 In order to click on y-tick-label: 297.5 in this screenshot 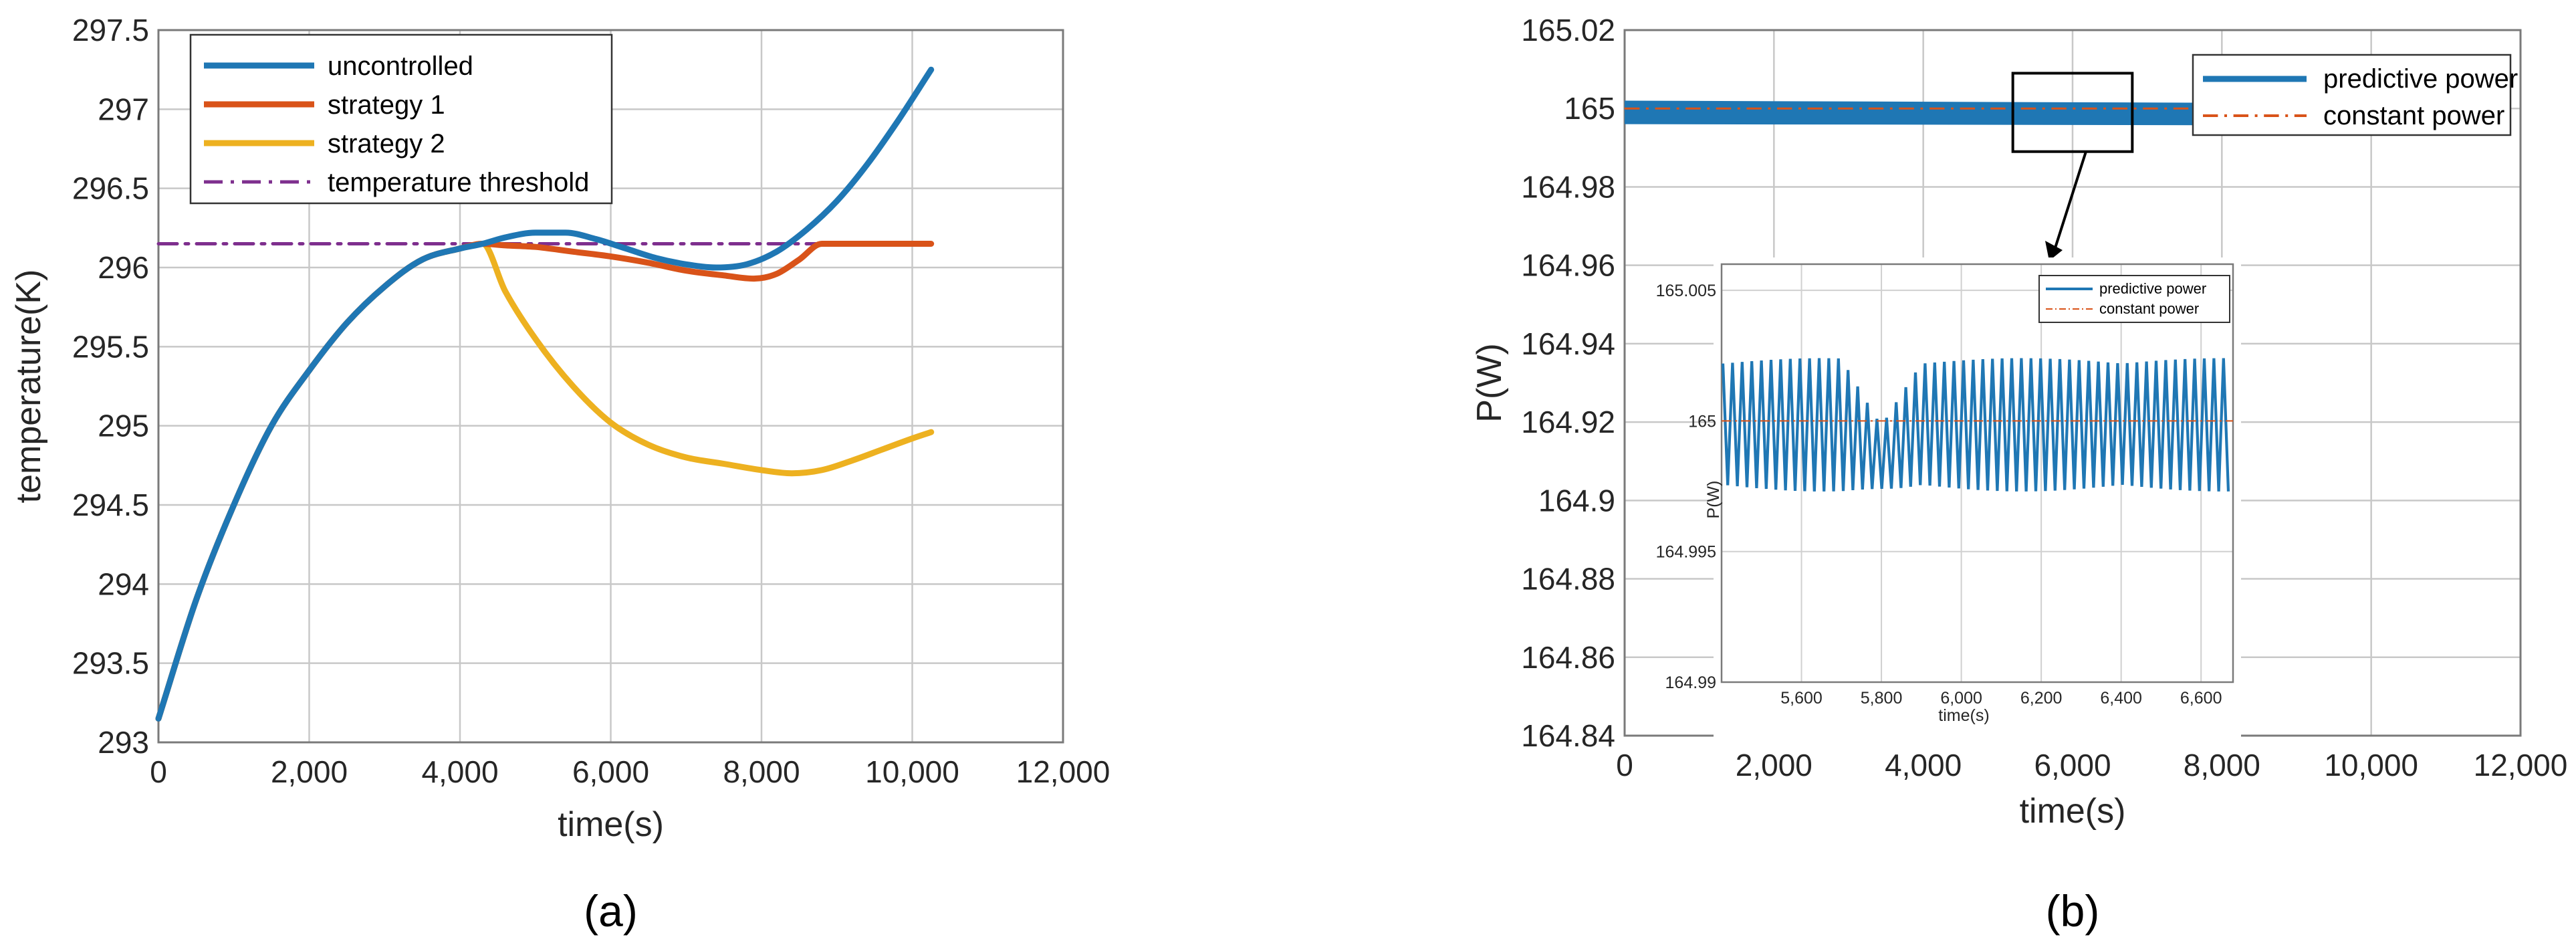, I will do `click(110, 30)`.